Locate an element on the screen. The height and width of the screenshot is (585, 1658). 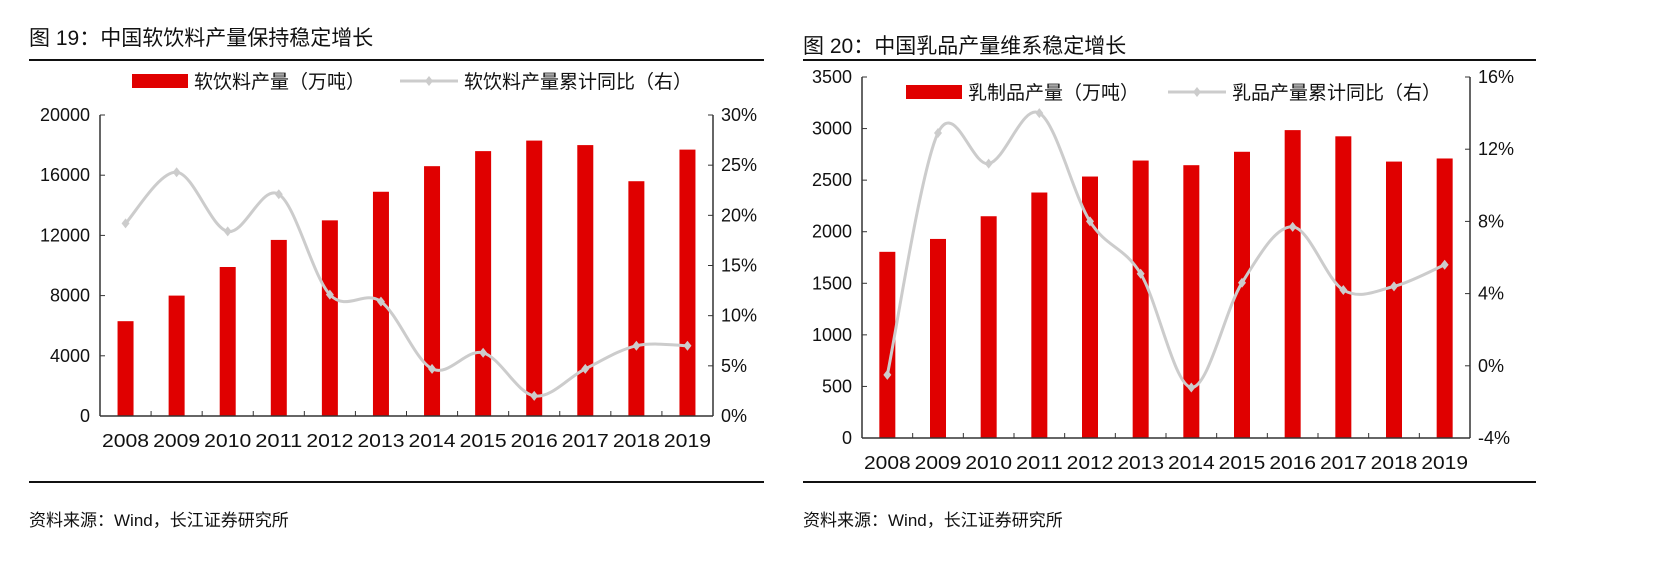
chart-title: 图 20：中国乳品产量维系稳定增长 is located at coordinates (965, 46).